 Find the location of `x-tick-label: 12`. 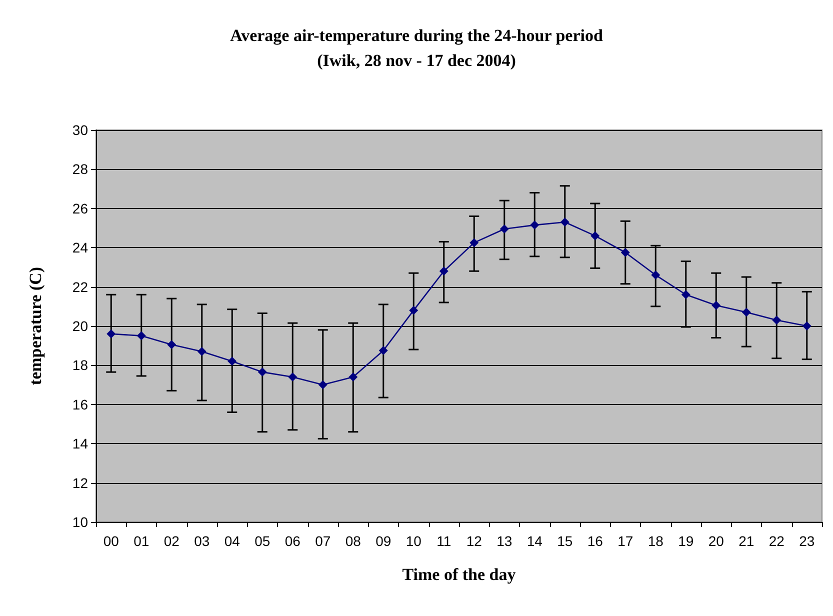

x-tick-label: 12 is located at coordinates (474, 541).